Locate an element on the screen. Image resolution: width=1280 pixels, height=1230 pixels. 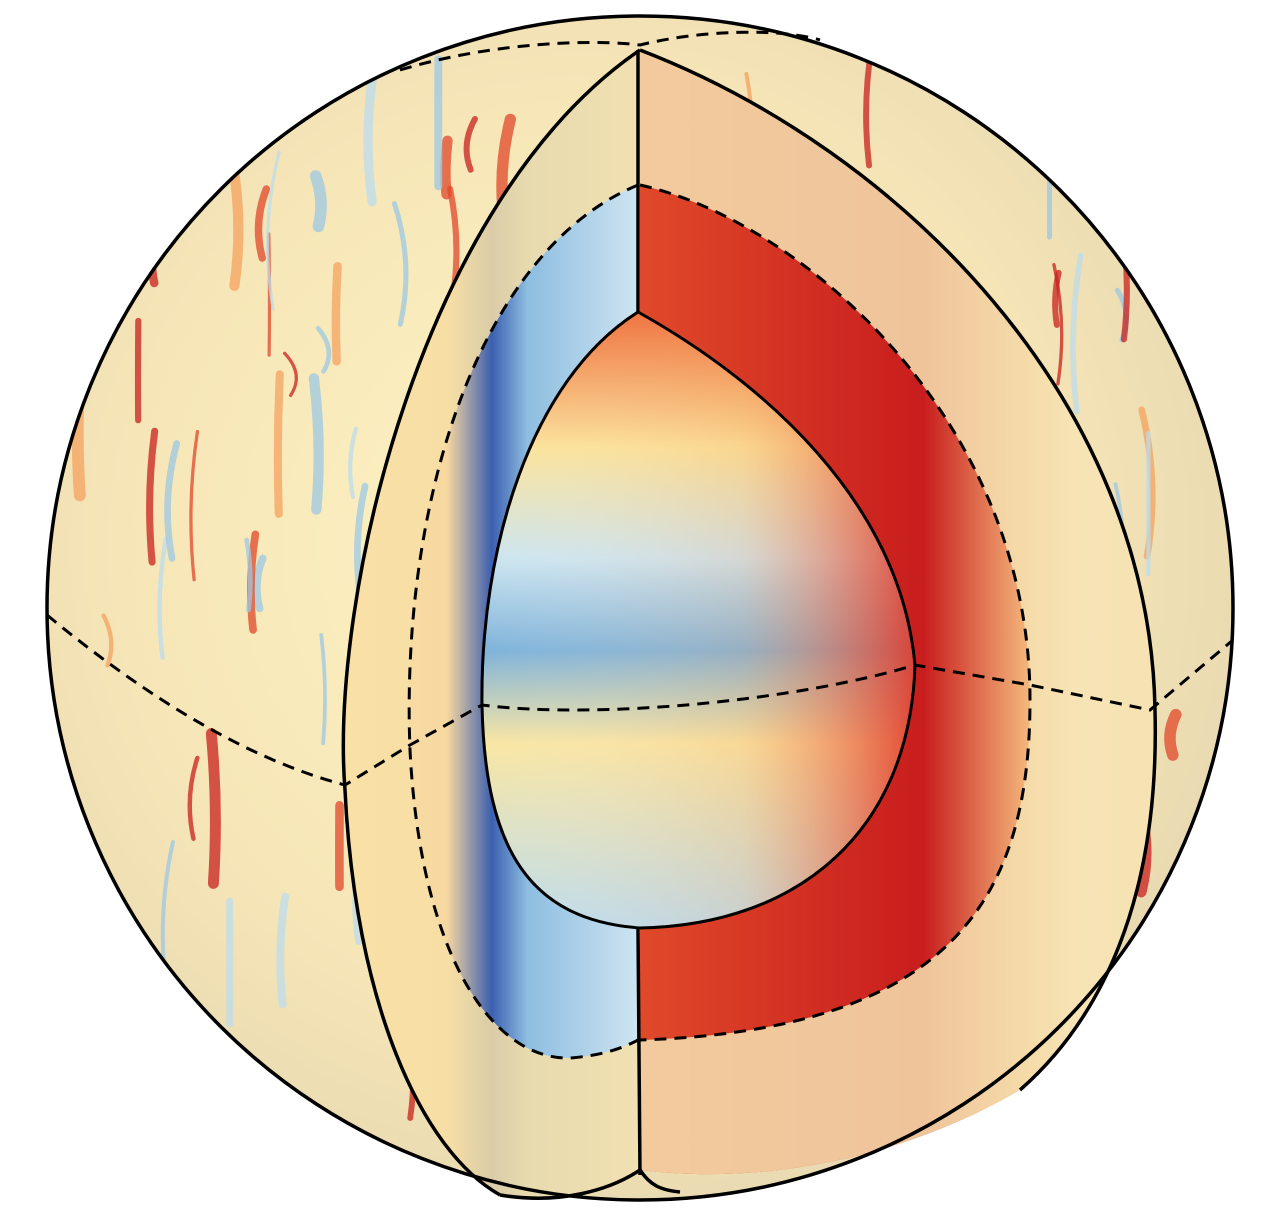
bottom-notch is located at coordinates (590, 1183).